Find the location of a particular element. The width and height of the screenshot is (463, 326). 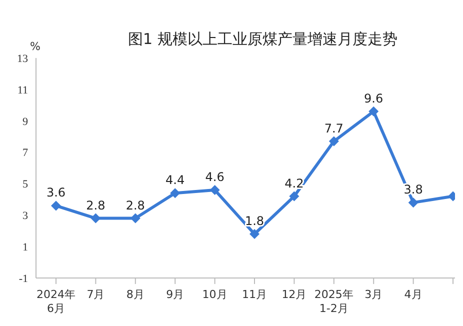

x-tick-label: 12月 is located at coordinates (294, 294).